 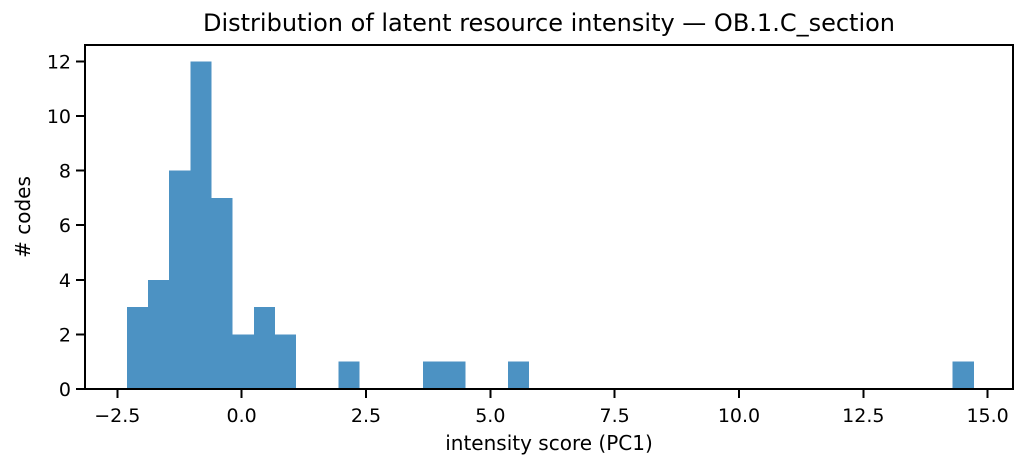 I want to click on x-tick-label: 15.0, so click(x=987, y=416).